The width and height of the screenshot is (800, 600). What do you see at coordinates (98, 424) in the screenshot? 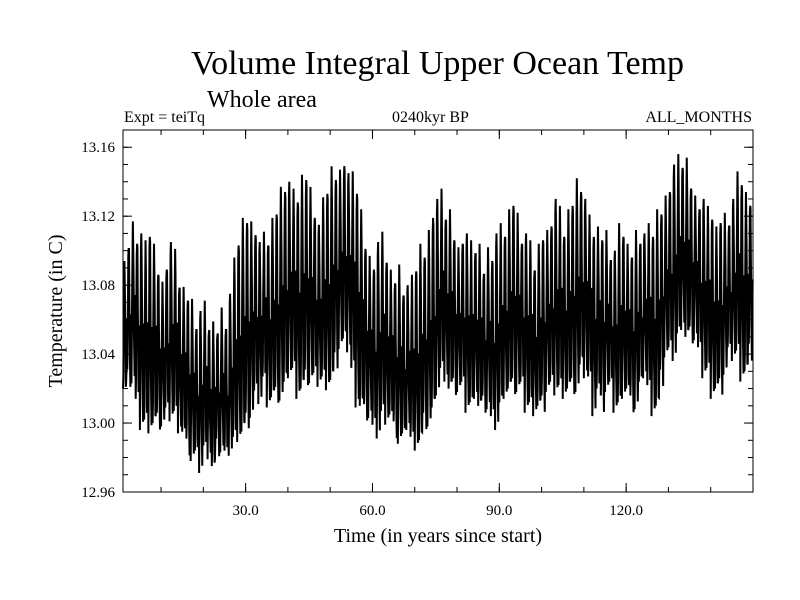
I see `y-tick-label: 13.00` at bounding box center [98, 424].